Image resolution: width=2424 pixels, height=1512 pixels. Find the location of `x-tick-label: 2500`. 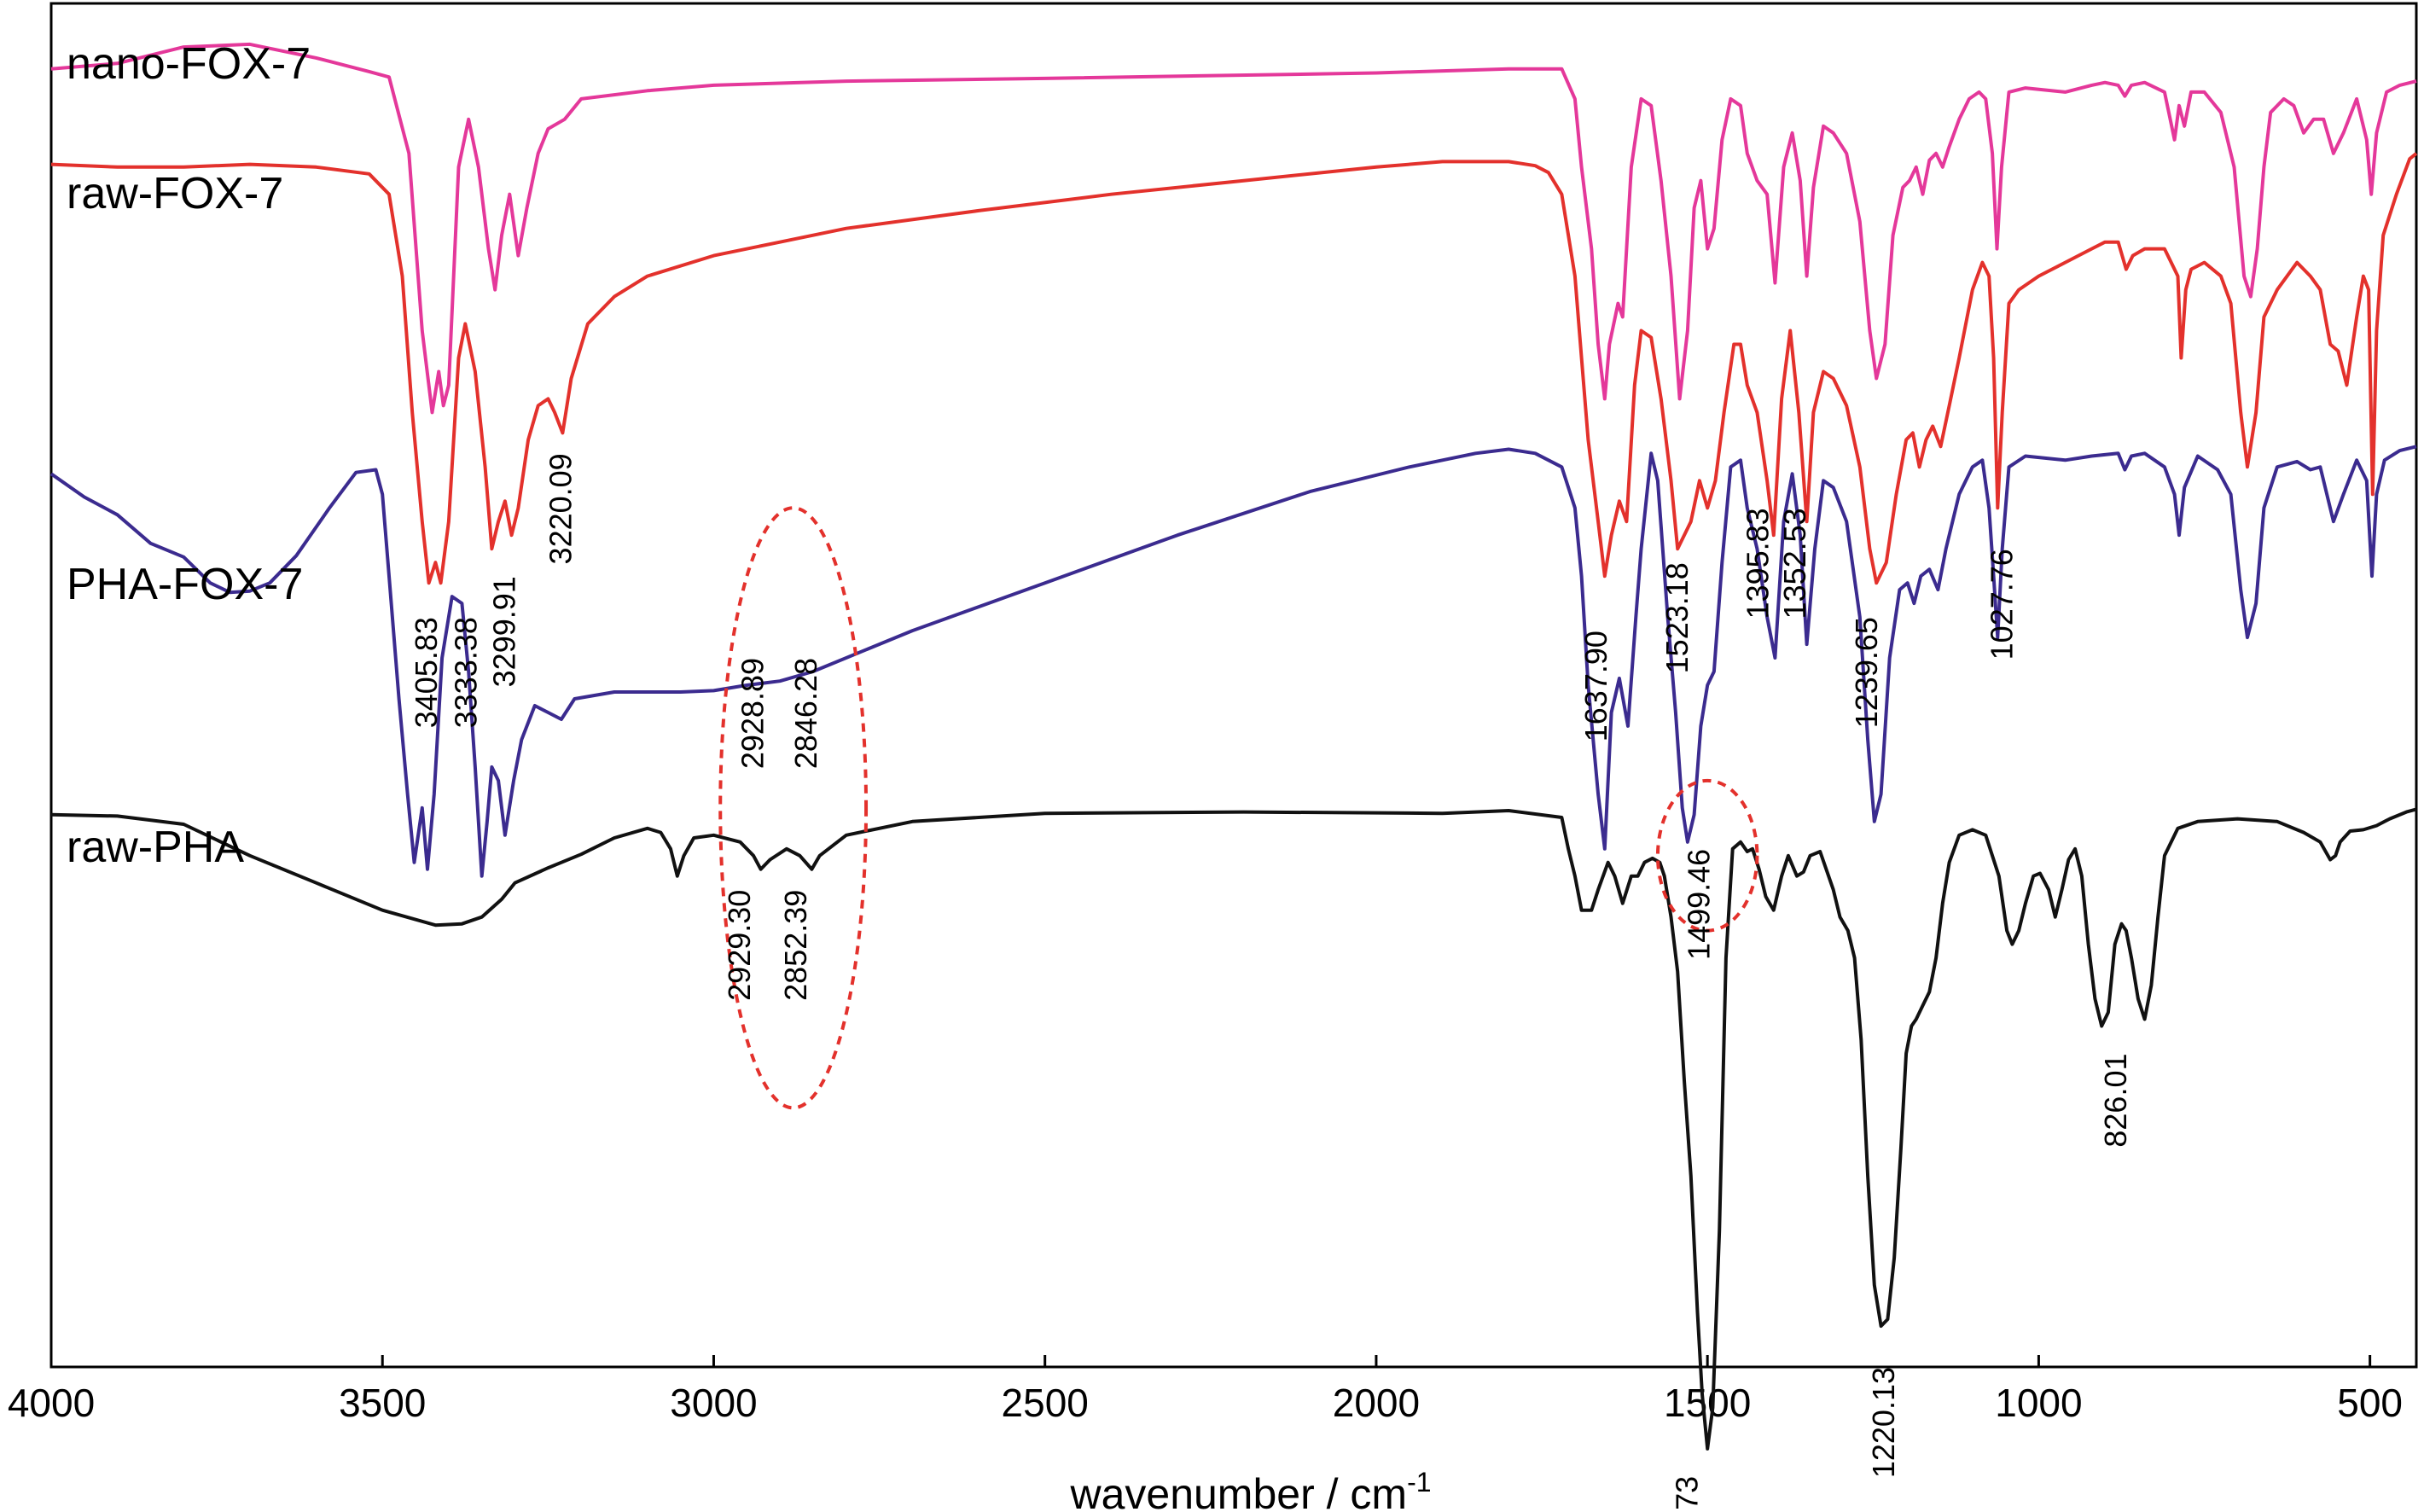

x-tick-label: 2500 is located at coordinates (1045, 1403).